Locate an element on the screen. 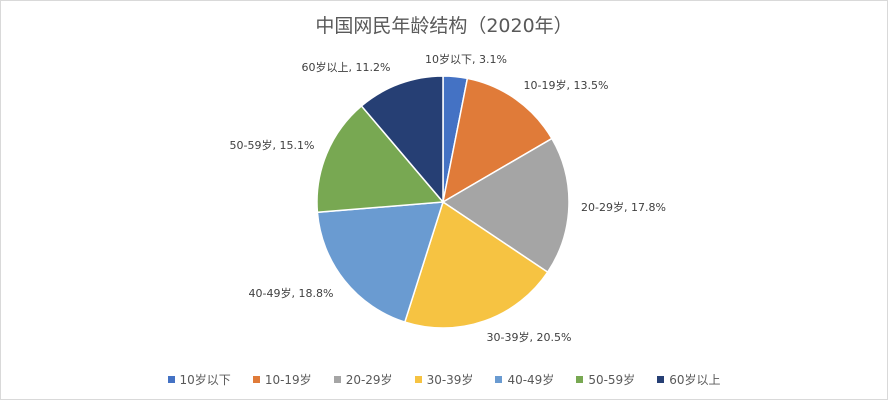  data-label-5: 40-49岁, 18.8% is located at coordinates (291, 293).